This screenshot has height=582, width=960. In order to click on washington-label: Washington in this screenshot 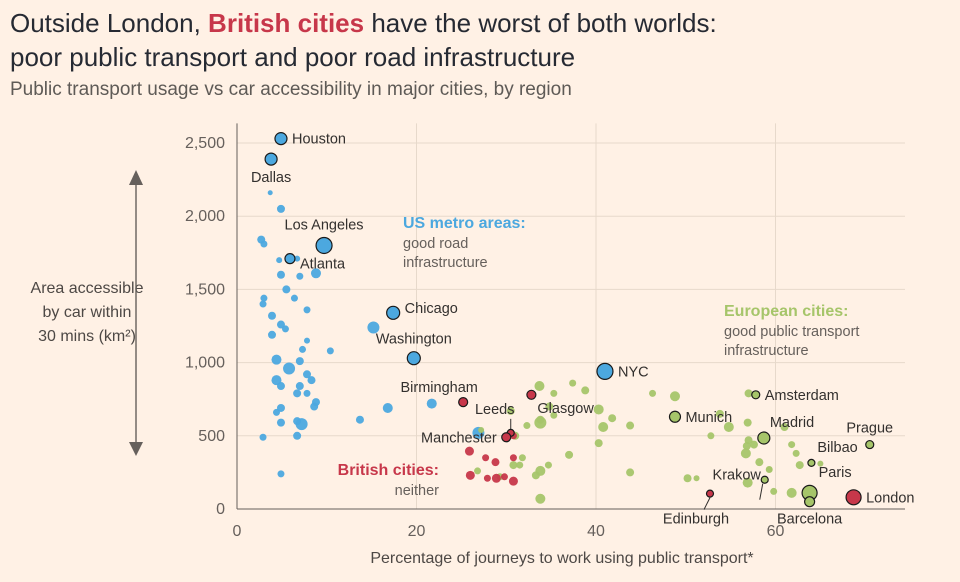, I will do `click(414, 340)`.